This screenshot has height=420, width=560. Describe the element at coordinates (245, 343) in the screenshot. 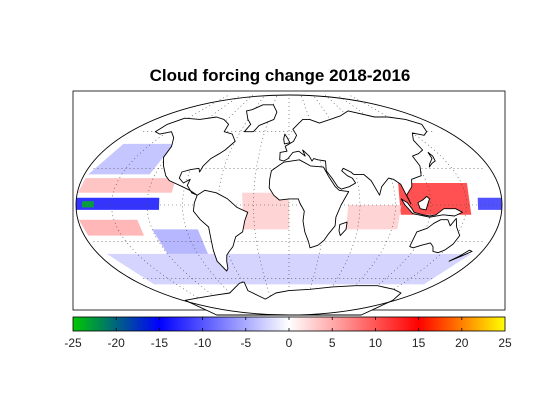

I see `colorbar-tick-label: -5` at that location.